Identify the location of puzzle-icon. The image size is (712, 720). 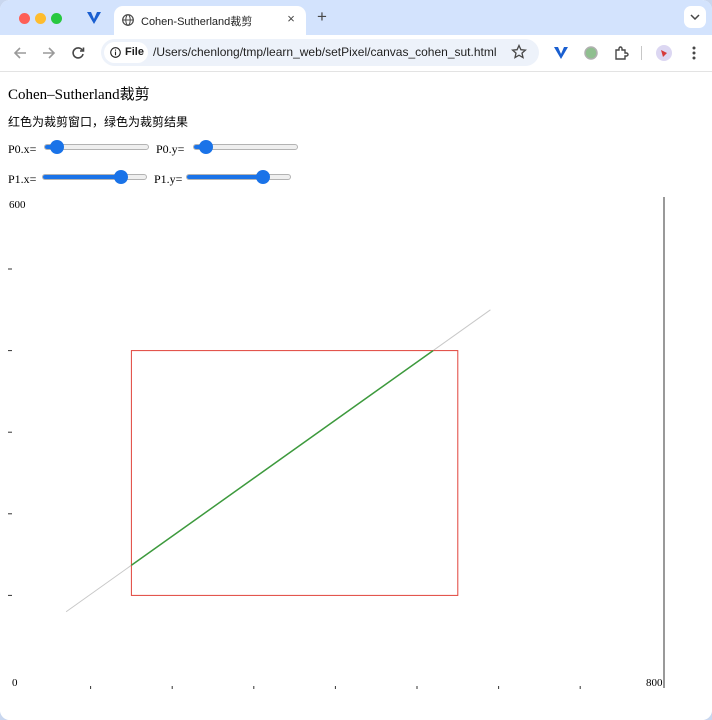
(621, 53).